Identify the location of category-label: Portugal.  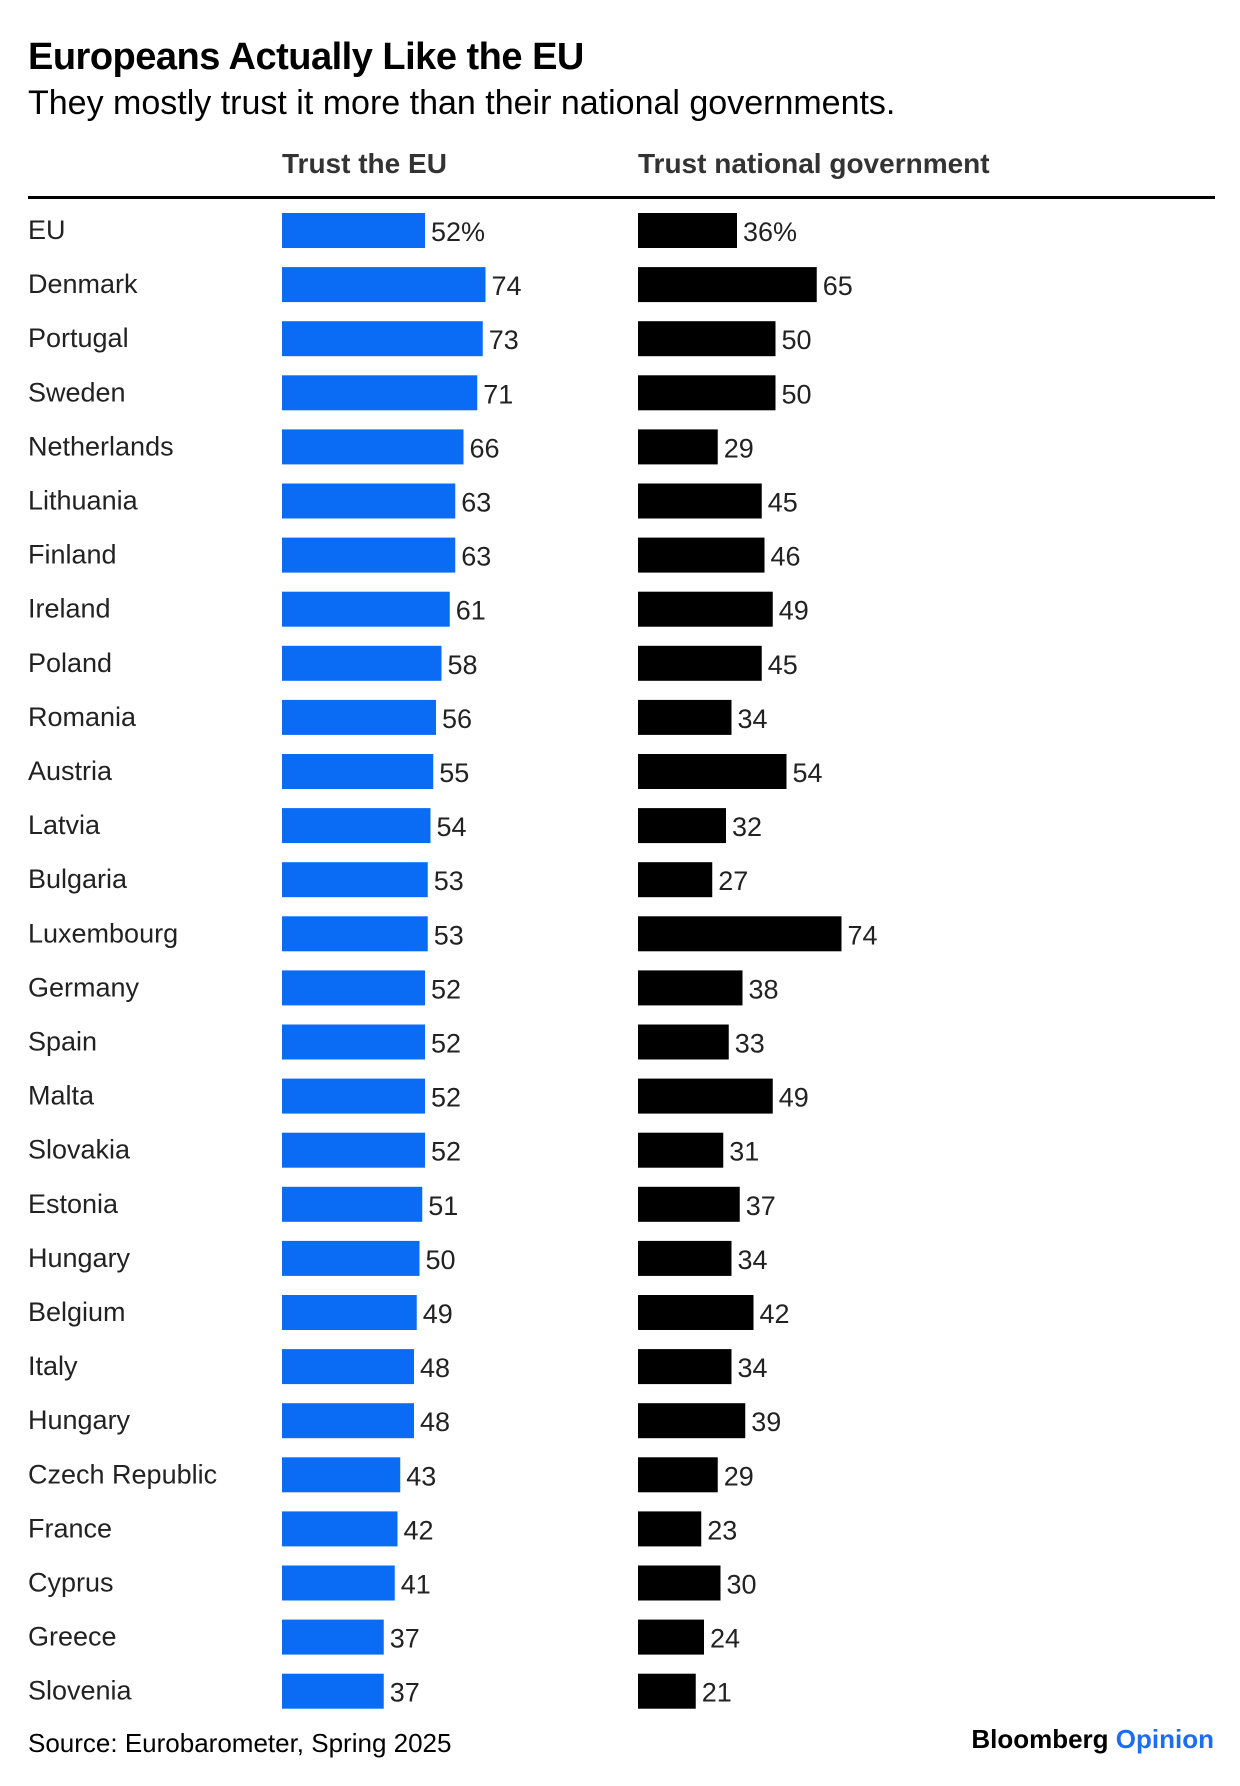
(78, 338).